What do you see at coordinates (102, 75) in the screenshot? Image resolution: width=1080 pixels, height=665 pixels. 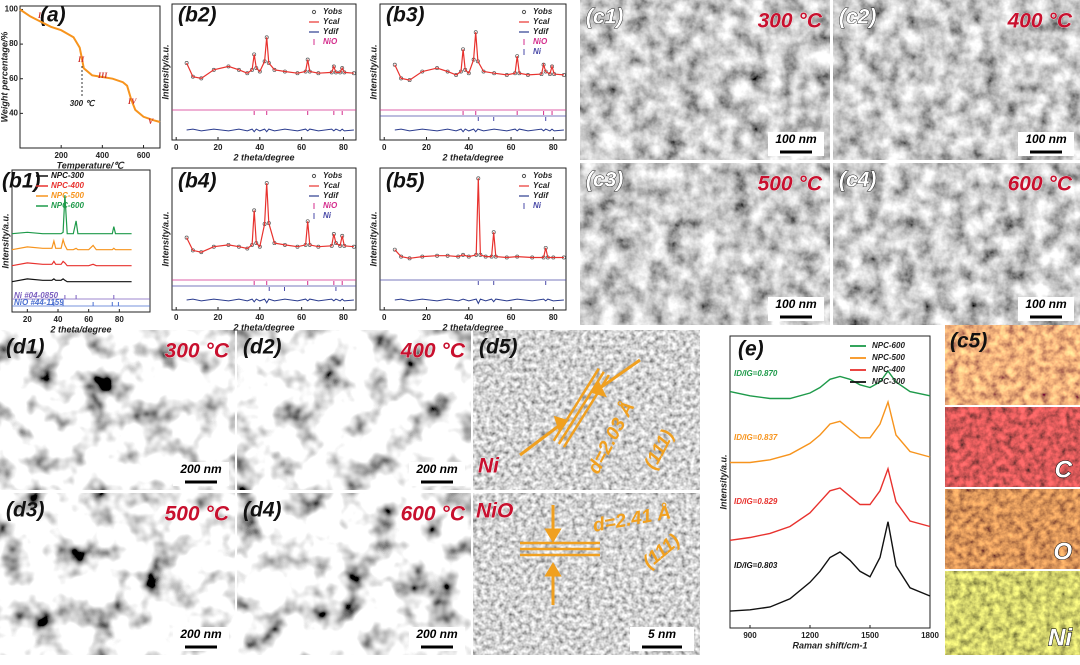 I see `stage-label: III` at bounding box center [102, 75].